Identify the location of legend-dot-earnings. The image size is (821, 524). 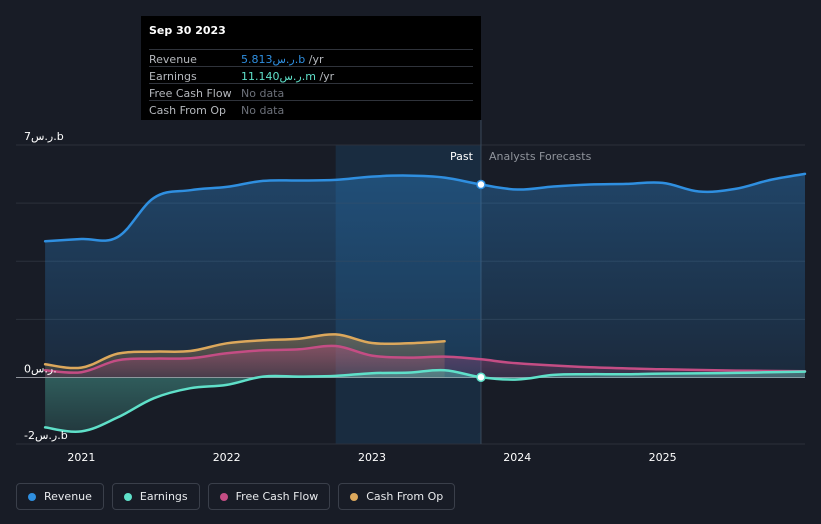
(127, 496).